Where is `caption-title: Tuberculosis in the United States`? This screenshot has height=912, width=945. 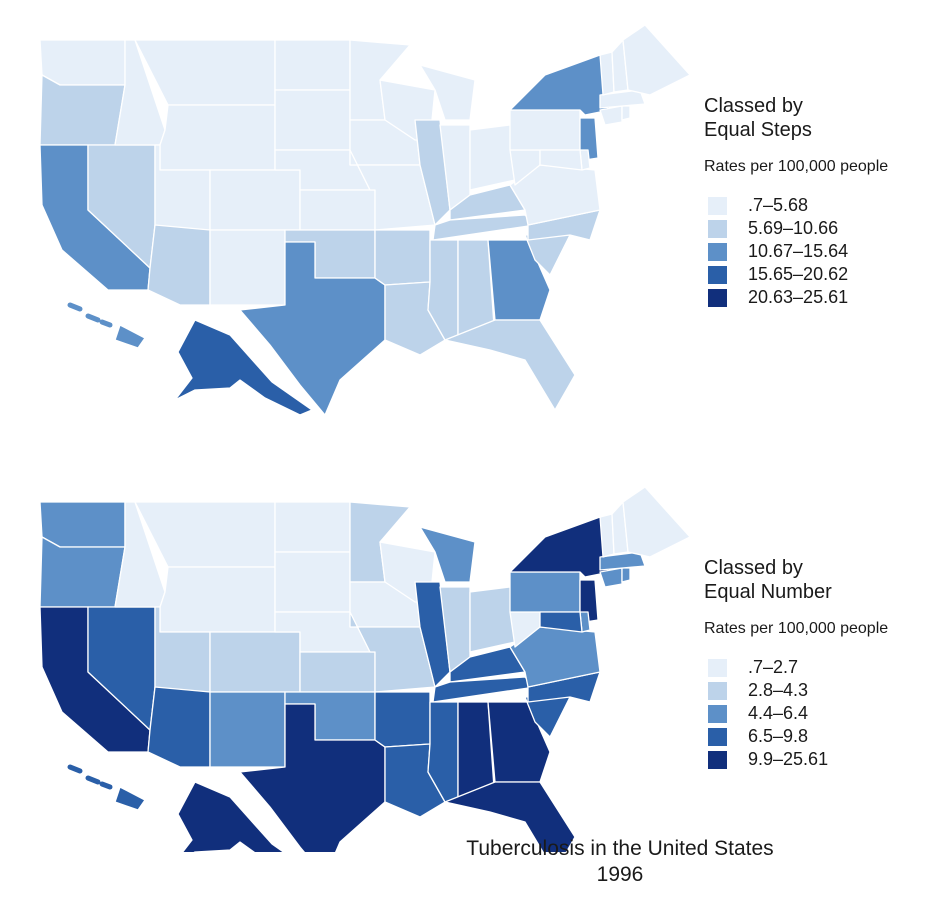 caption-title: Tuberculosis in the United States is located at coordinates (620, 848).